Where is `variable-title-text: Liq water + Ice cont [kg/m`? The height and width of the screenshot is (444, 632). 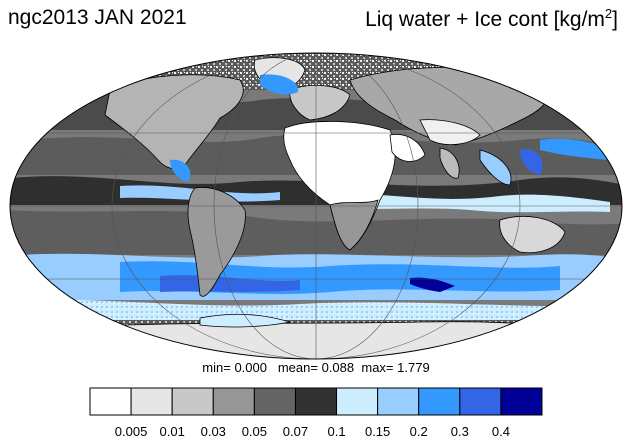 variable-title-text: Liq water + Ice cont [kg/m is located at coordinates (485, 19).